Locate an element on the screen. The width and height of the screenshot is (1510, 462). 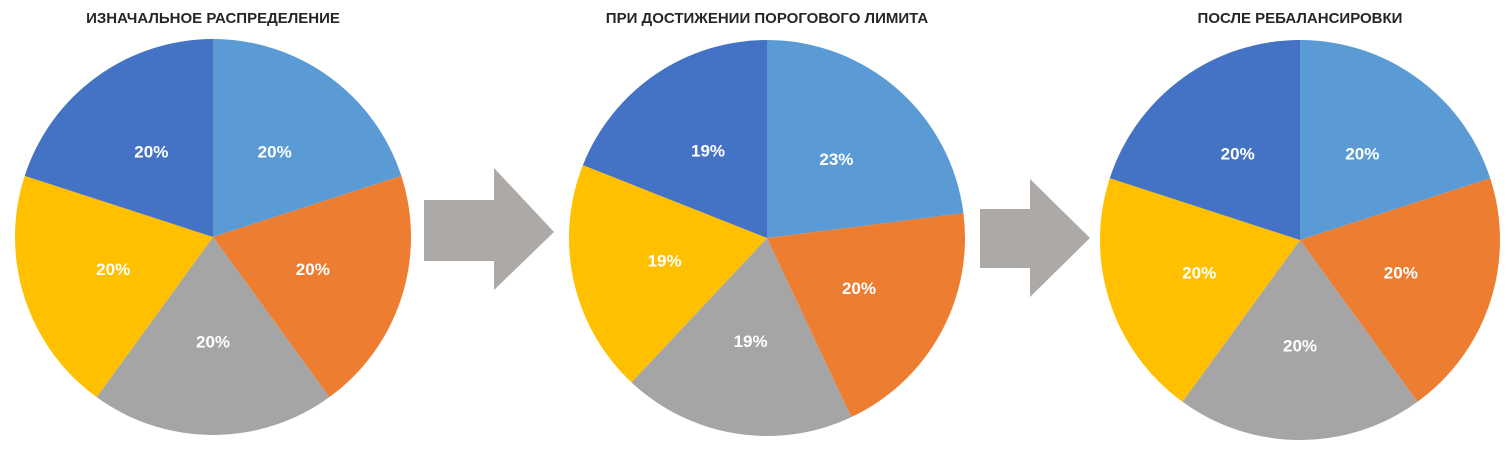
chart-title: ИЗНАЧАЛЬНОЕ РАСПРЕДЕЛЕНИЕ is located at coordinates (213, 18).